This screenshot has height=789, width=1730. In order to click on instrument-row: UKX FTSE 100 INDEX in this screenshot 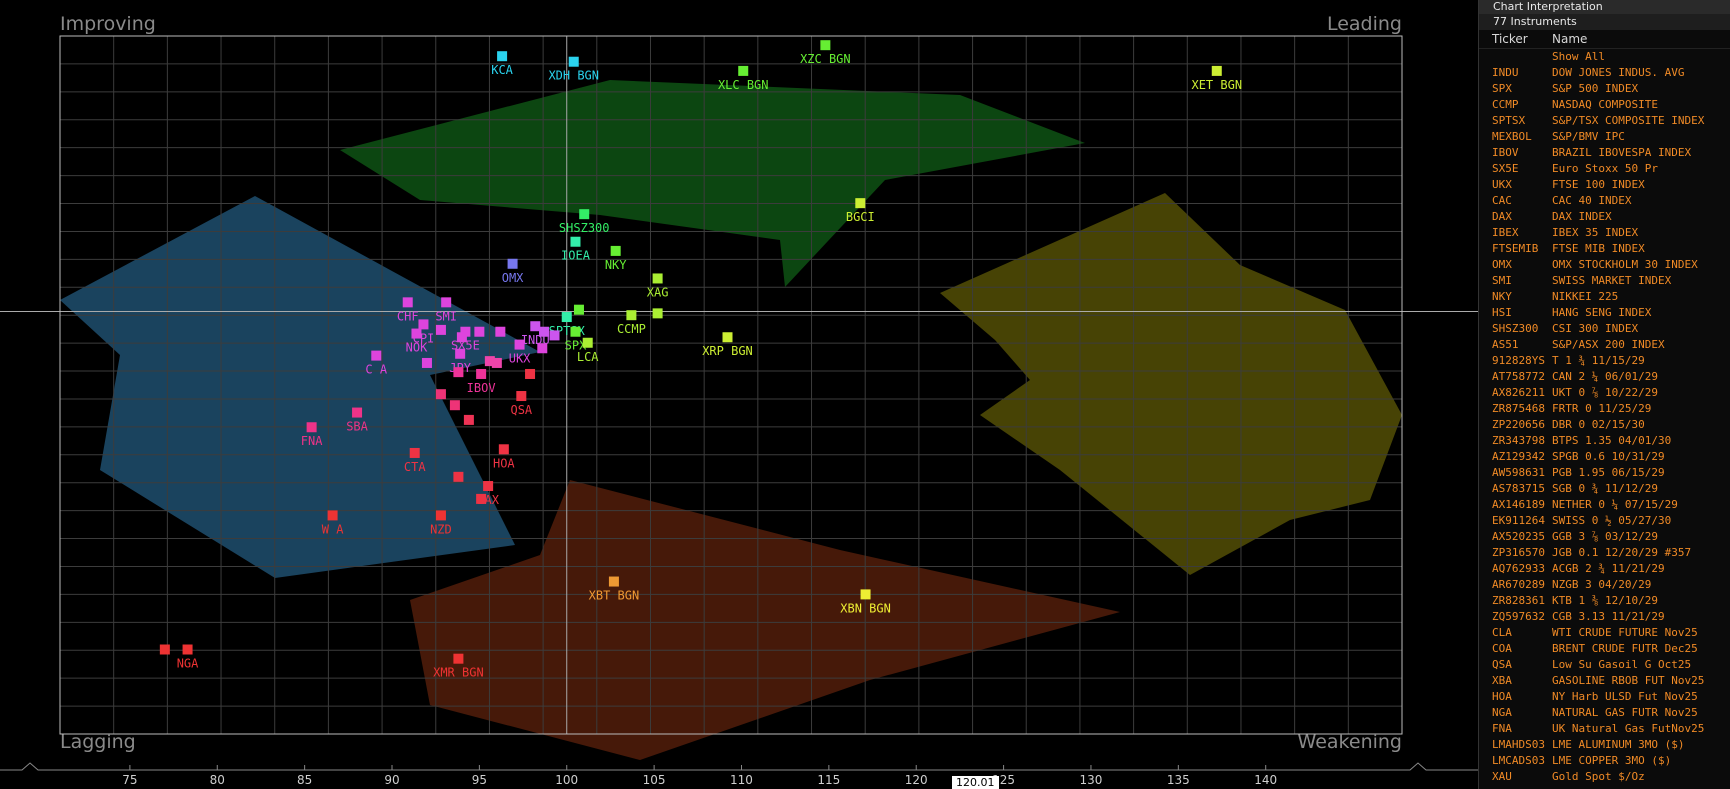, I will do `click(1604, 185)`.